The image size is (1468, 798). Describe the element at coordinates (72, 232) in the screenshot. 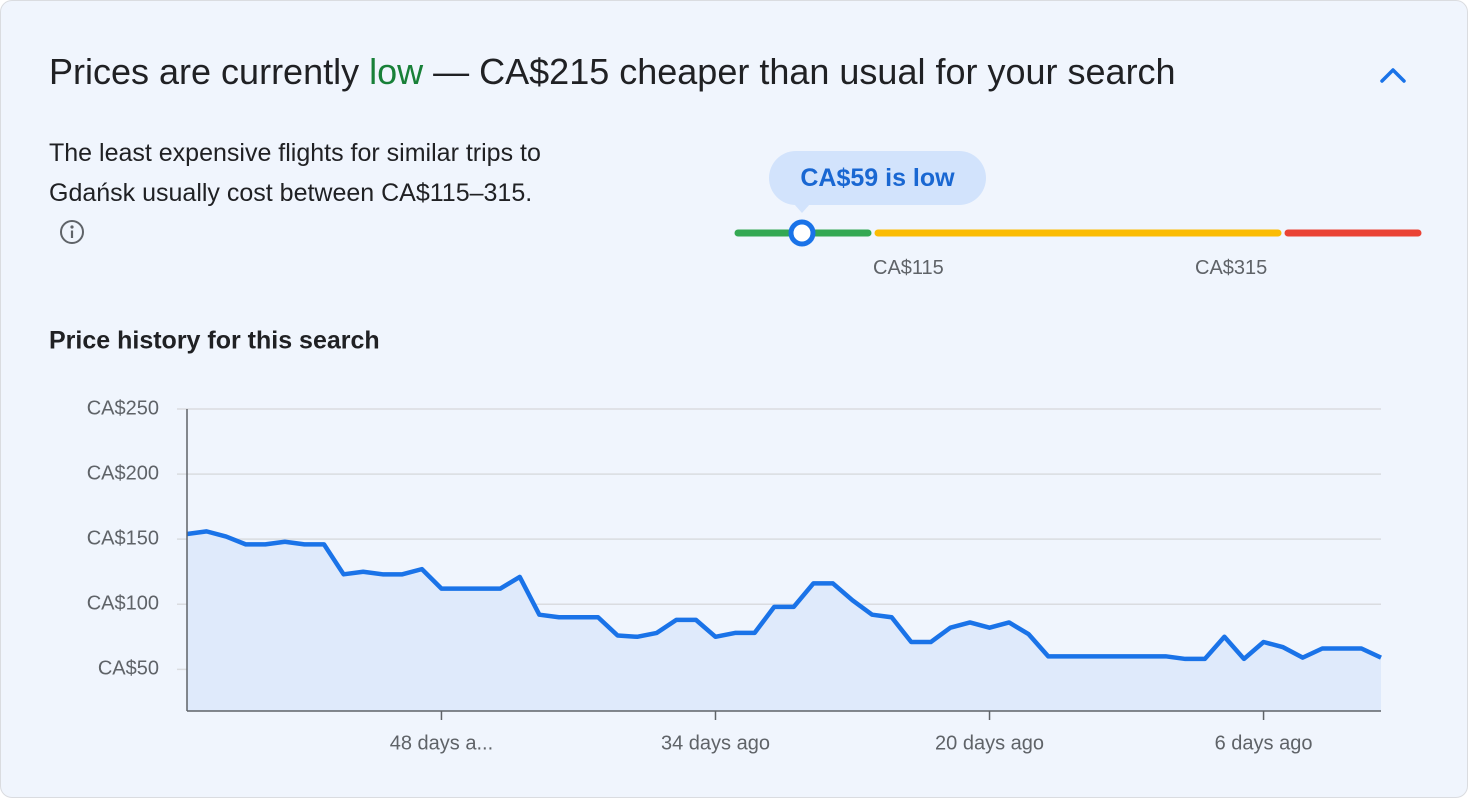

I see `info-icon` at that location.